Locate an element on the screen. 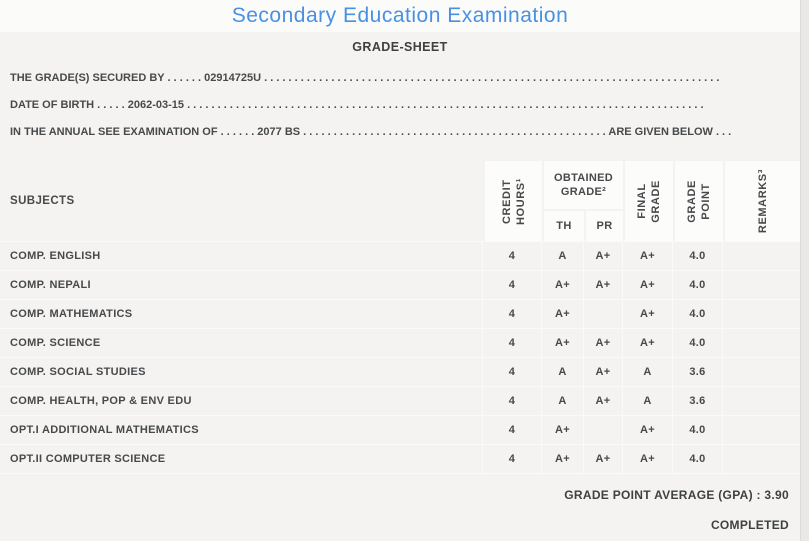  table-row: COMP. MATHEMATICS 4 A+ A+ 4.0 is located at coordinates (400, 314).